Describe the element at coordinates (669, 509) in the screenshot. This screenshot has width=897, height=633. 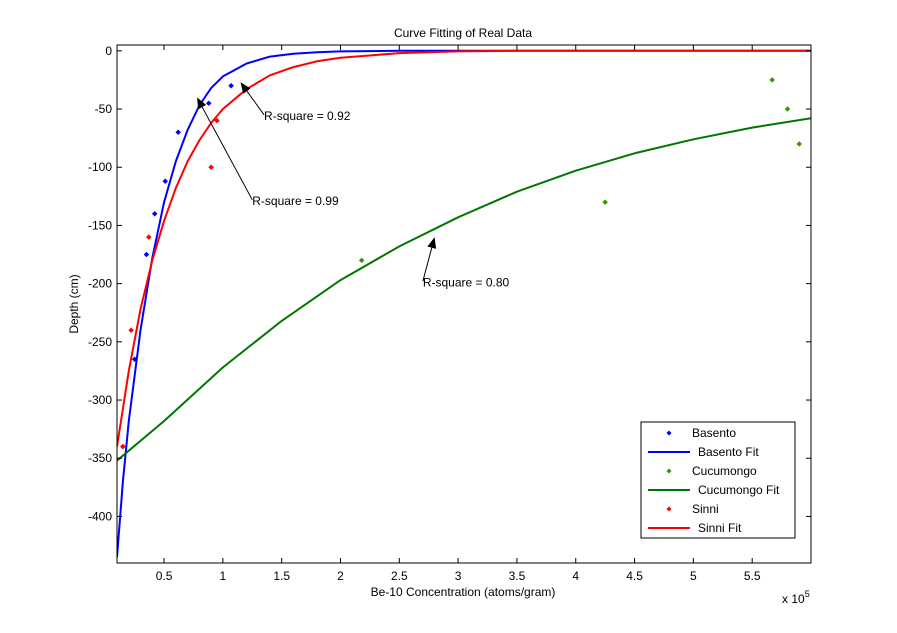
I see `sinni-legend-marker` at that location.